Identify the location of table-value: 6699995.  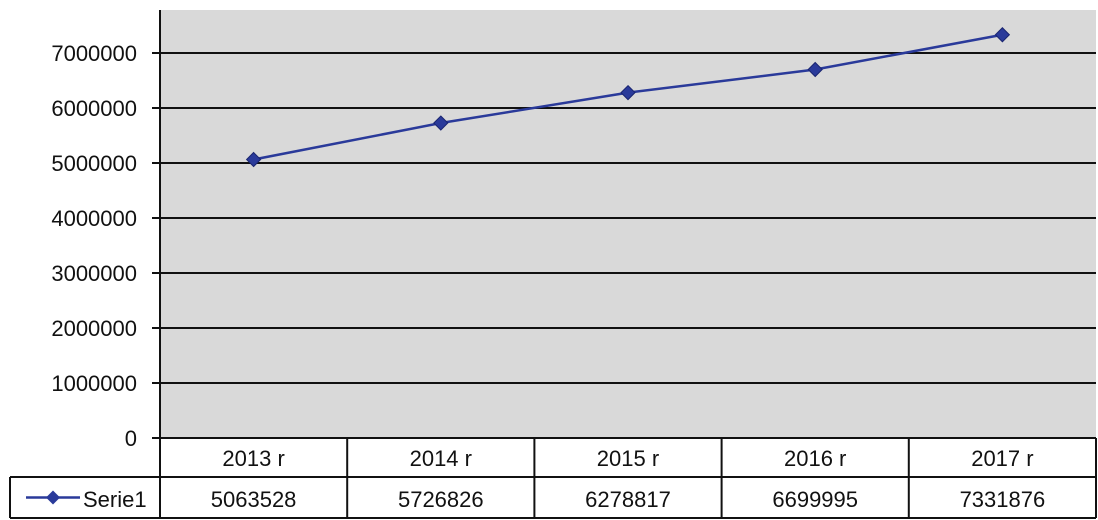
(815, 499).